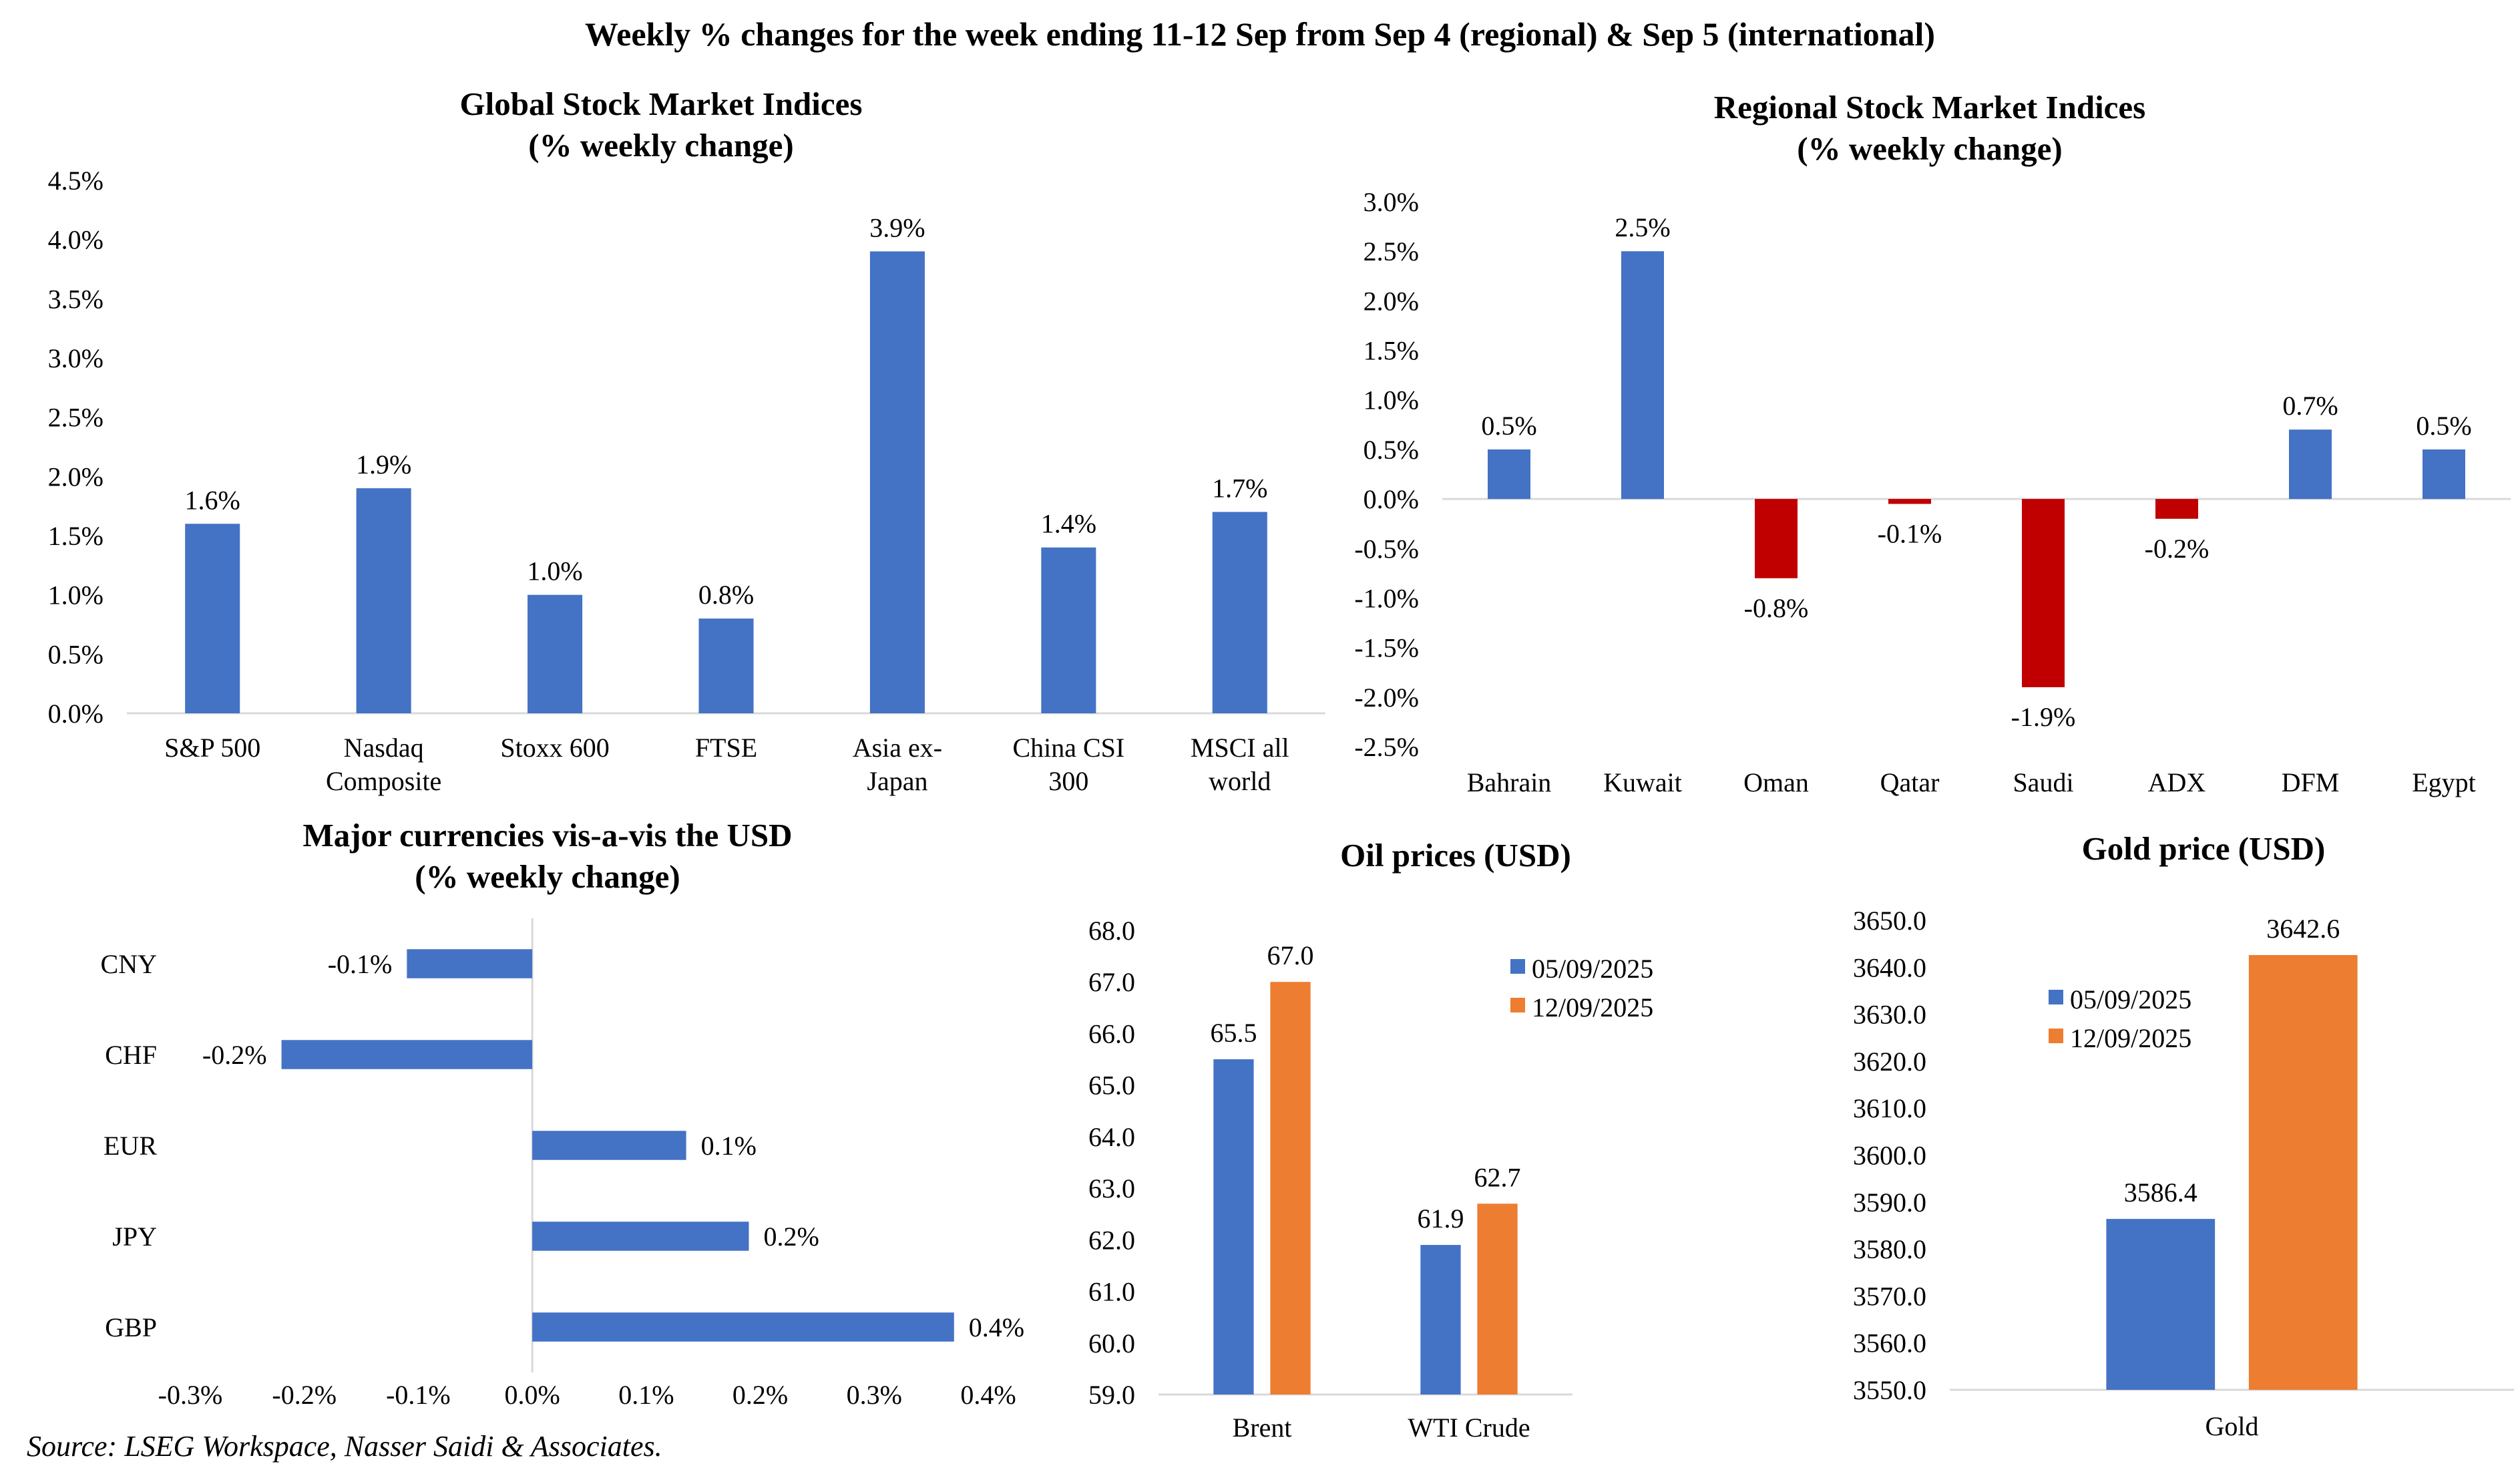  Describe the element at coordinates (1240, 781) in the screenshot. I see `global-category-label: world` at that location.